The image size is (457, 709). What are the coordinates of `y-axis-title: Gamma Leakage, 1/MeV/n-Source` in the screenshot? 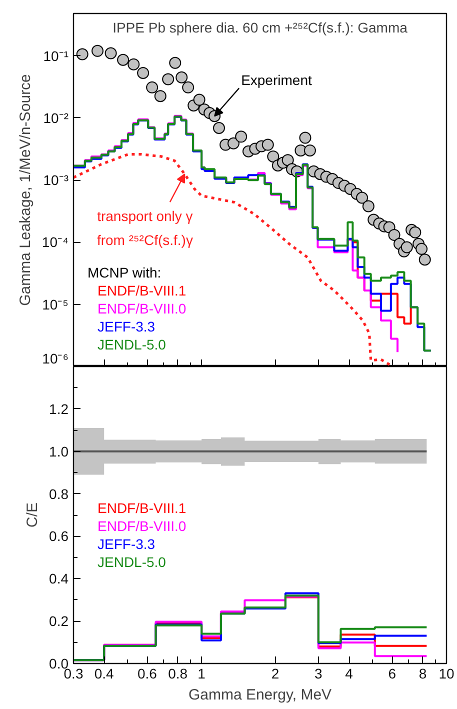 It's located at (25, 190).